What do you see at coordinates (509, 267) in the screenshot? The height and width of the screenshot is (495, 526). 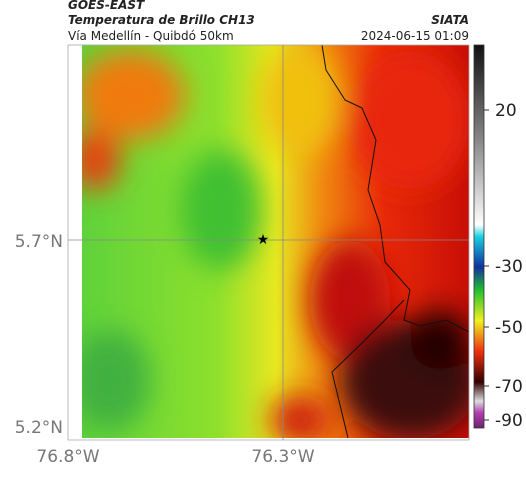 I see `colorbar-label: -30` at bounding box center [509, 267].